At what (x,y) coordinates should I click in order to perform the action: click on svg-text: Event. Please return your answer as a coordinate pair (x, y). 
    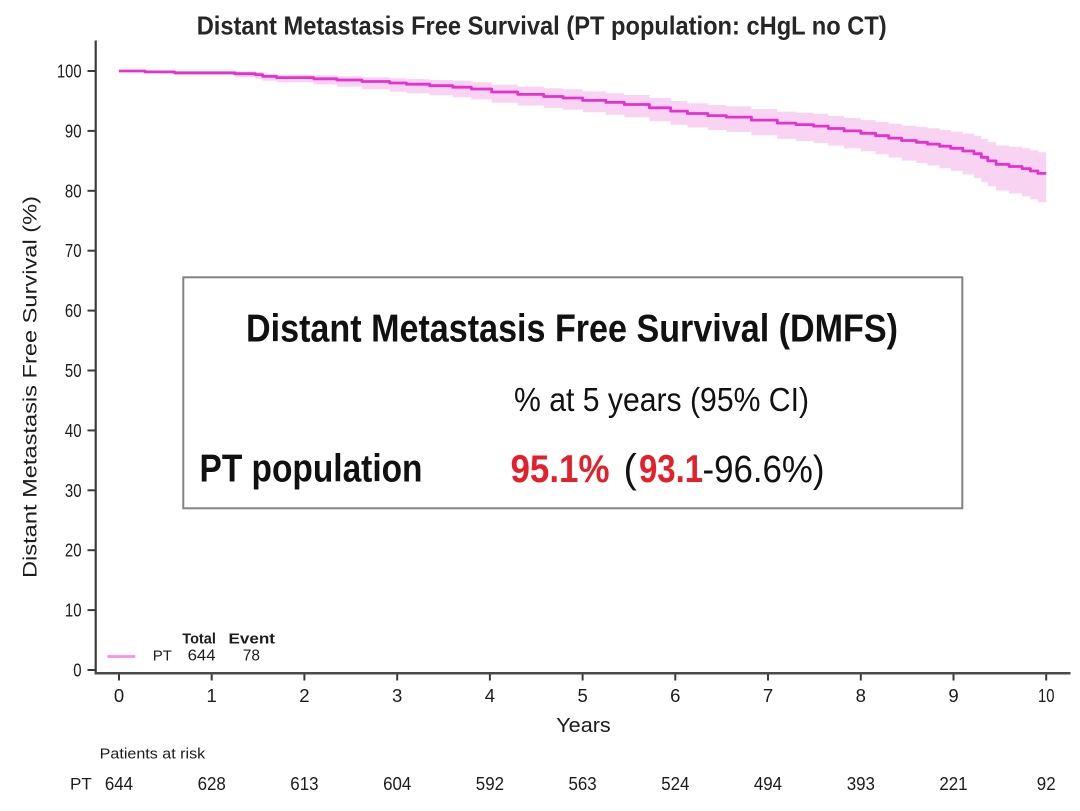
    Looking at the image, I should click on (252, 640).